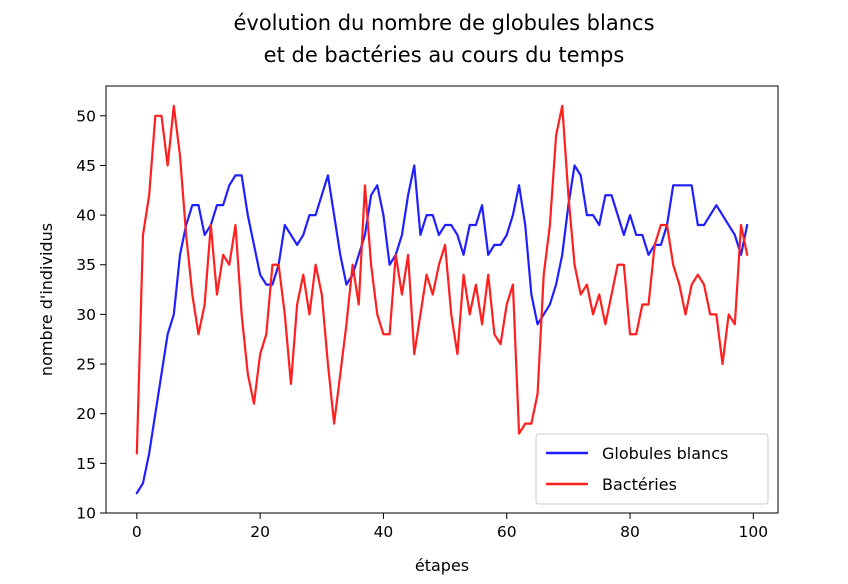 The height and width of the screenshot is (584, 848). I want to click on x-axis-label: étapes, so click(442, 565).